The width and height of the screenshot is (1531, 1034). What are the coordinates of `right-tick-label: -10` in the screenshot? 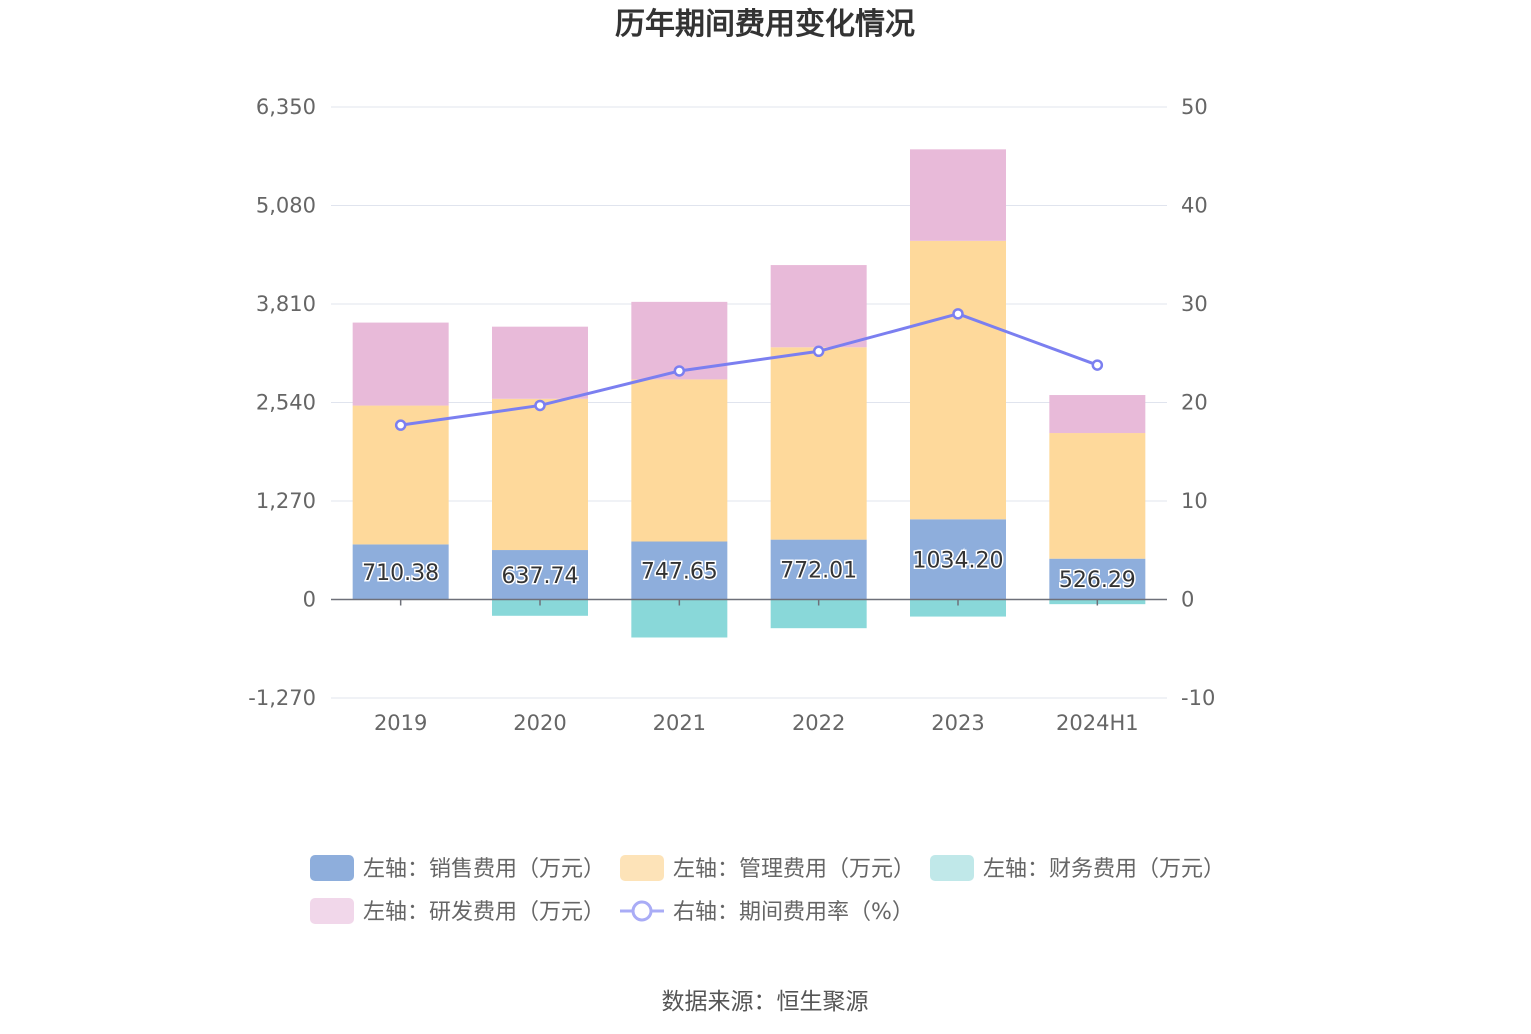 It's located at (1198, 698).